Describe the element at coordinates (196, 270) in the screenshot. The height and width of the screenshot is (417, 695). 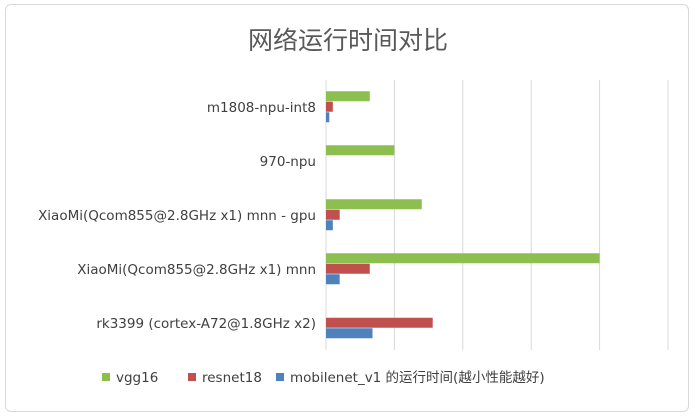
I see `category-label: XiaoMi(Qcom855@2.8GHz x1) mnn` at that location.